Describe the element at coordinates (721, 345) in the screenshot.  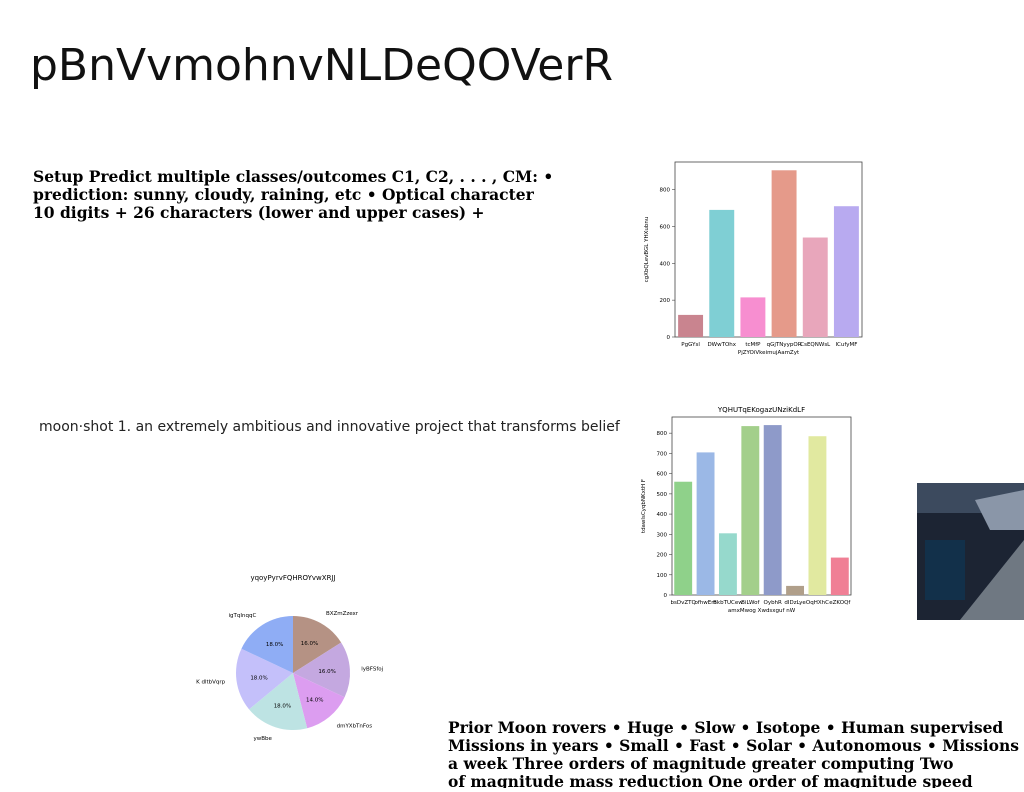
I see `x-tick-label: DWwTOhx` at that location.